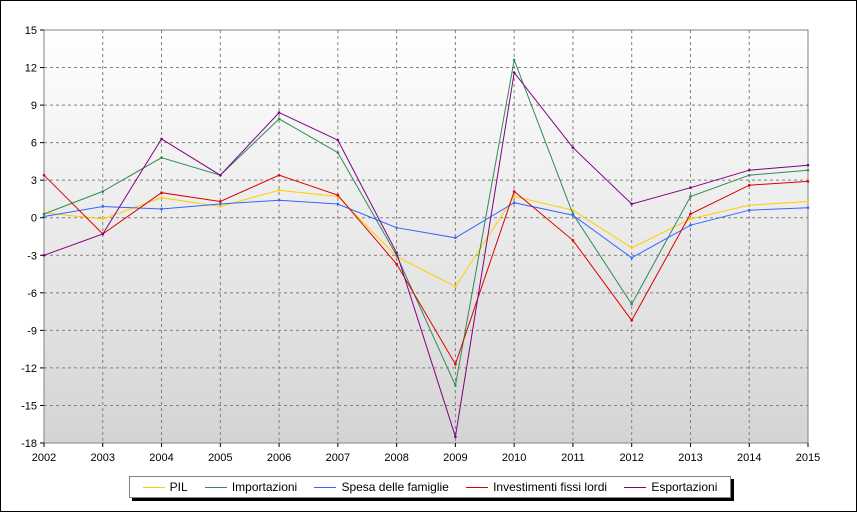 The image size is (857, 512). Describe the element at coordinates (31, 69) in the screenshot. I see `y-tick-label: 12` at that location.